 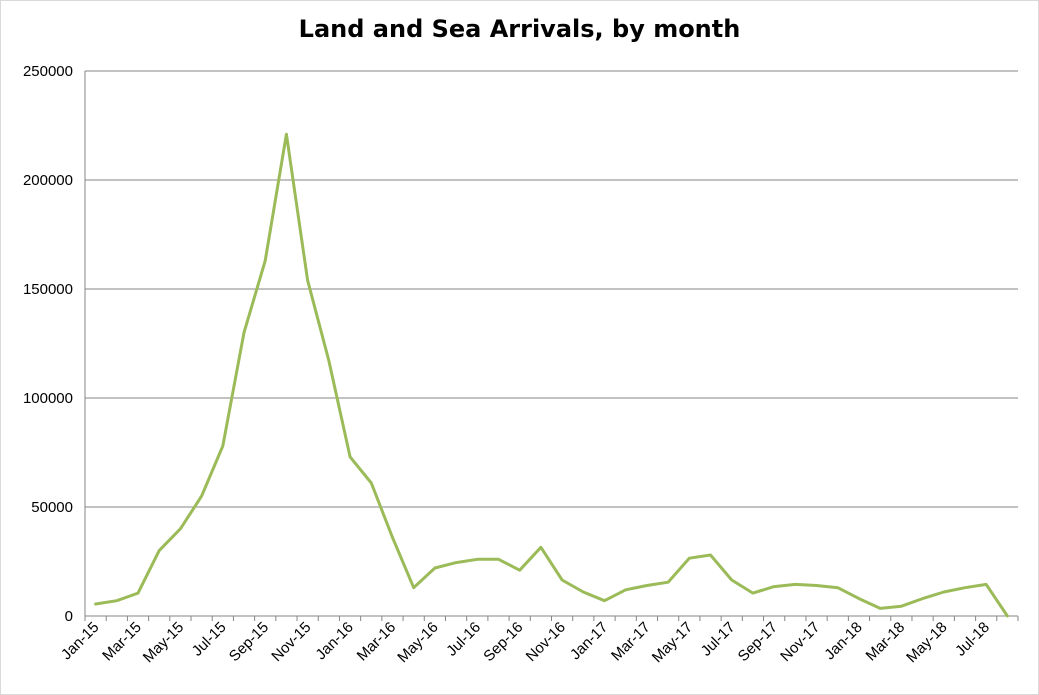 I want to click on y-tick-label: 200000, so click(x=48, y=180).